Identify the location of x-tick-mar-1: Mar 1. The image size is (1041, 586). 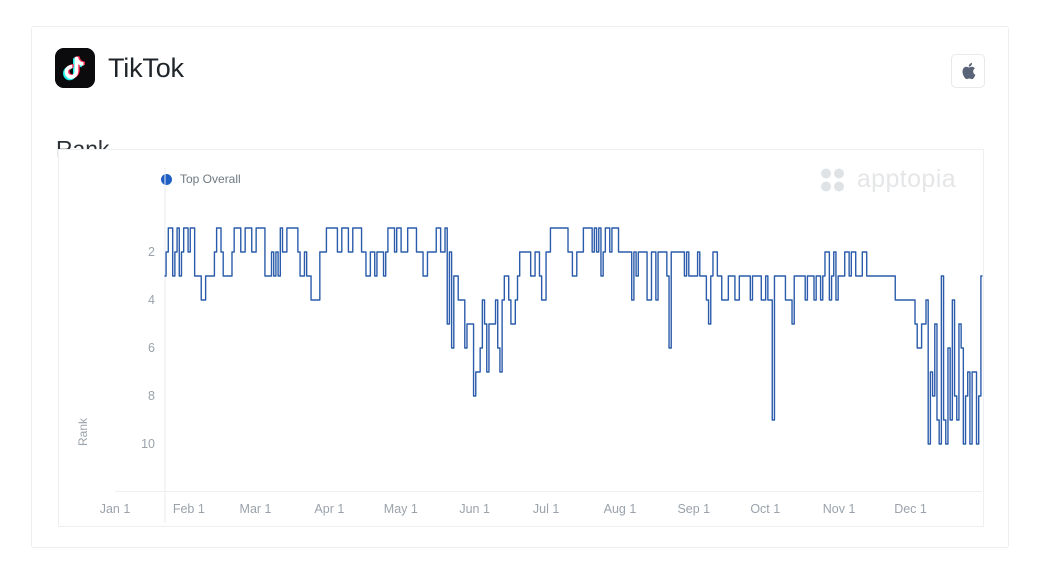
(255, 509).